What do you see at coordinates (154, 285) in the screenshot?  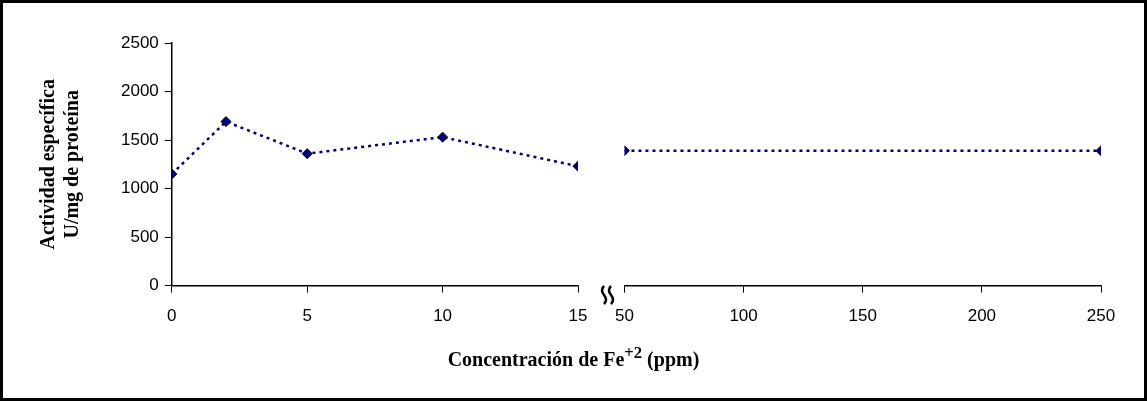 I see `y-tick-label: 0` at bounding box center [154, 285].